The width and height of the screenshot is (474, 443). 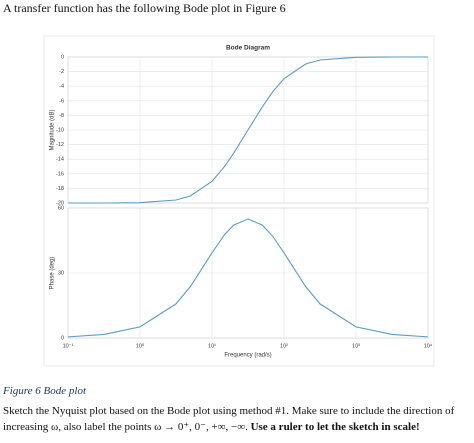 What do you see at coordinates (60, 130) in the screenshot?
I see `y-tick-label: -10` at bounding box center [60, 130].